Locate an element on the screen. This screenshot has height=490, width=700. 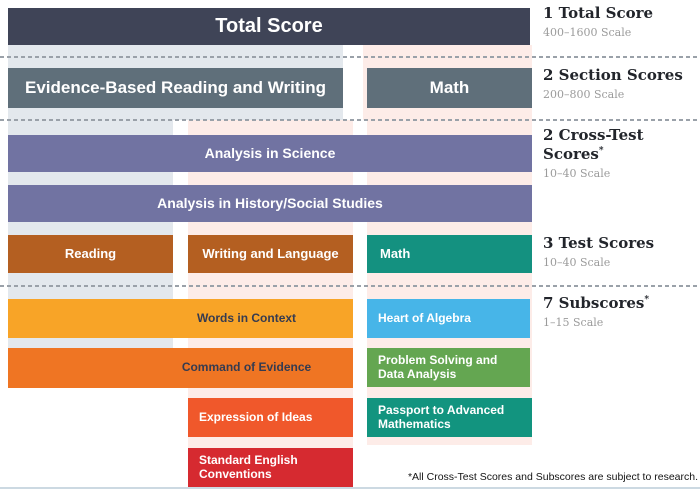
bar-problem-solving-data-analysis: Problem Solving and Data Analysis is located at coordinates (448, 367).